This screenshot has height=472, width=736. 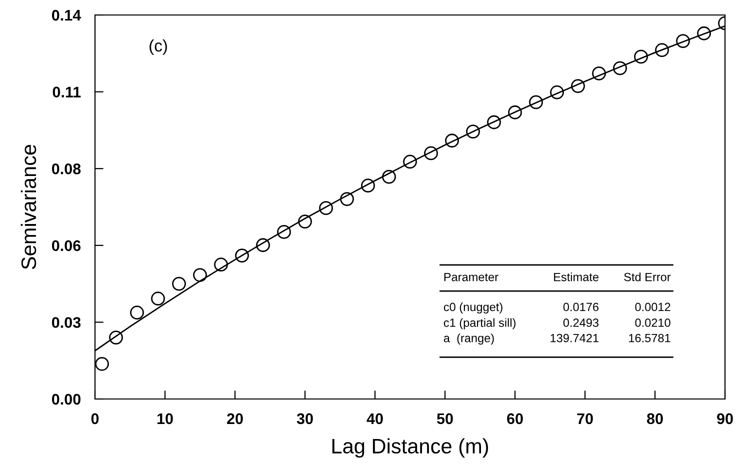 I want to click on annotation: (c), so click(x=158, y=47).